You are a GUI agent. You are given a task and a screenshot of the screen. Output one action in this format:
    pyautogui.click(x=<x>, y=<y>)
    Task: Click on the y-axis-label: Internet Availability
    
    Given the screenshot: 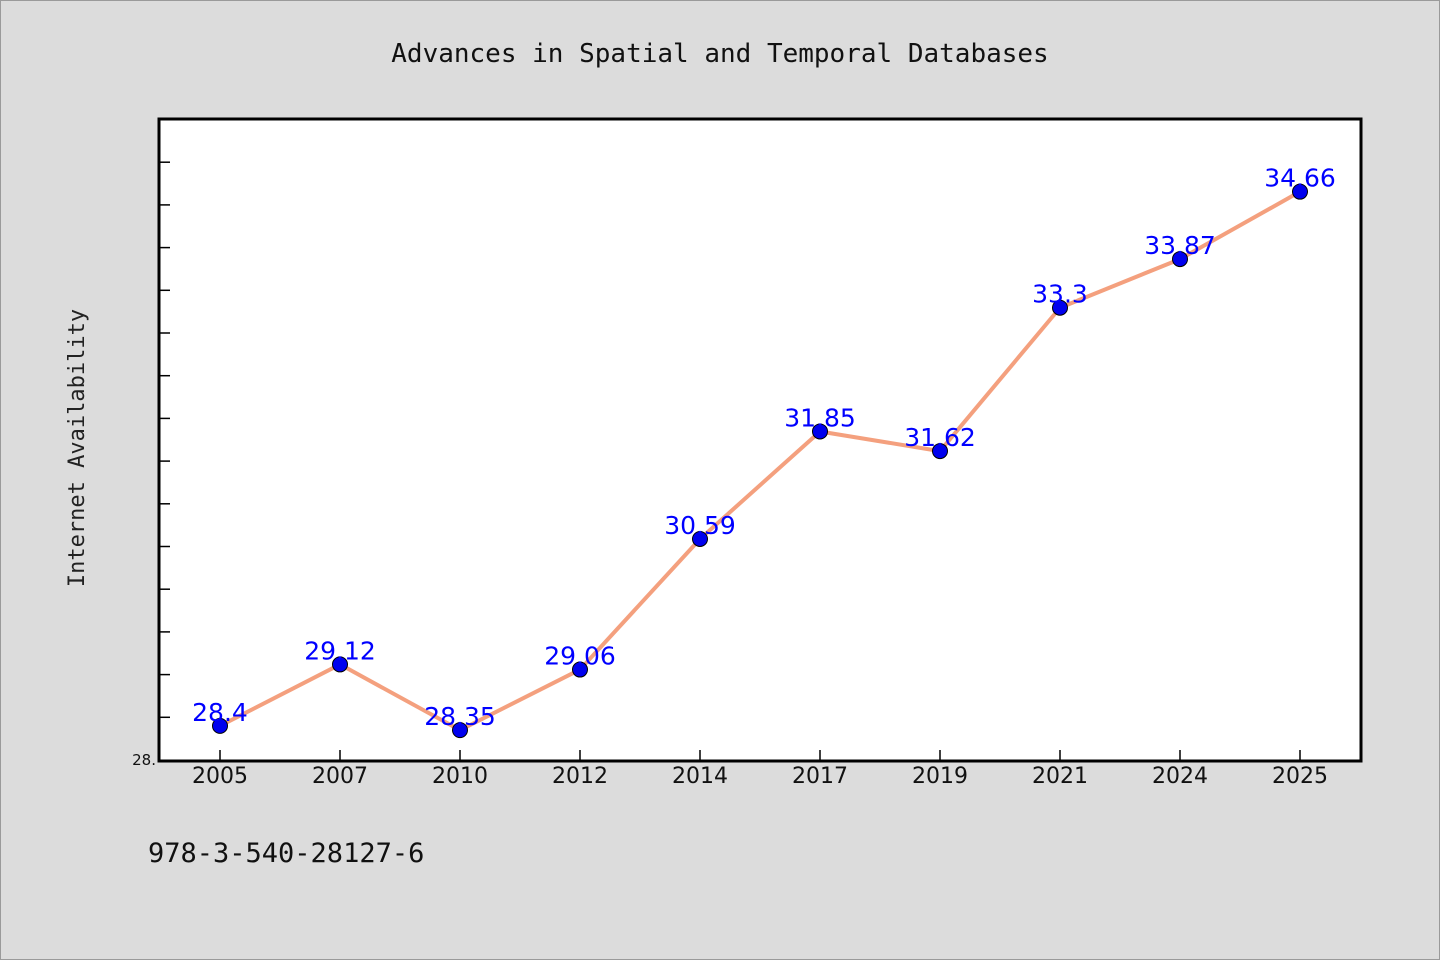 What is the action you would take?
    pyautogui.click(x=77, y=448)
    